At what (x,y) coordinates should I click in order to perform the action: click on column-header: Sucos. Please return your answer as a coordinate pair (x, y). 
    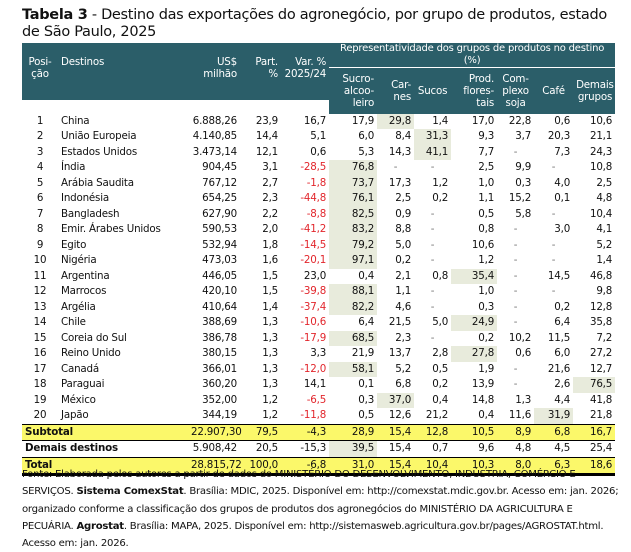
    Looking at the image, I should click on (433, 90).